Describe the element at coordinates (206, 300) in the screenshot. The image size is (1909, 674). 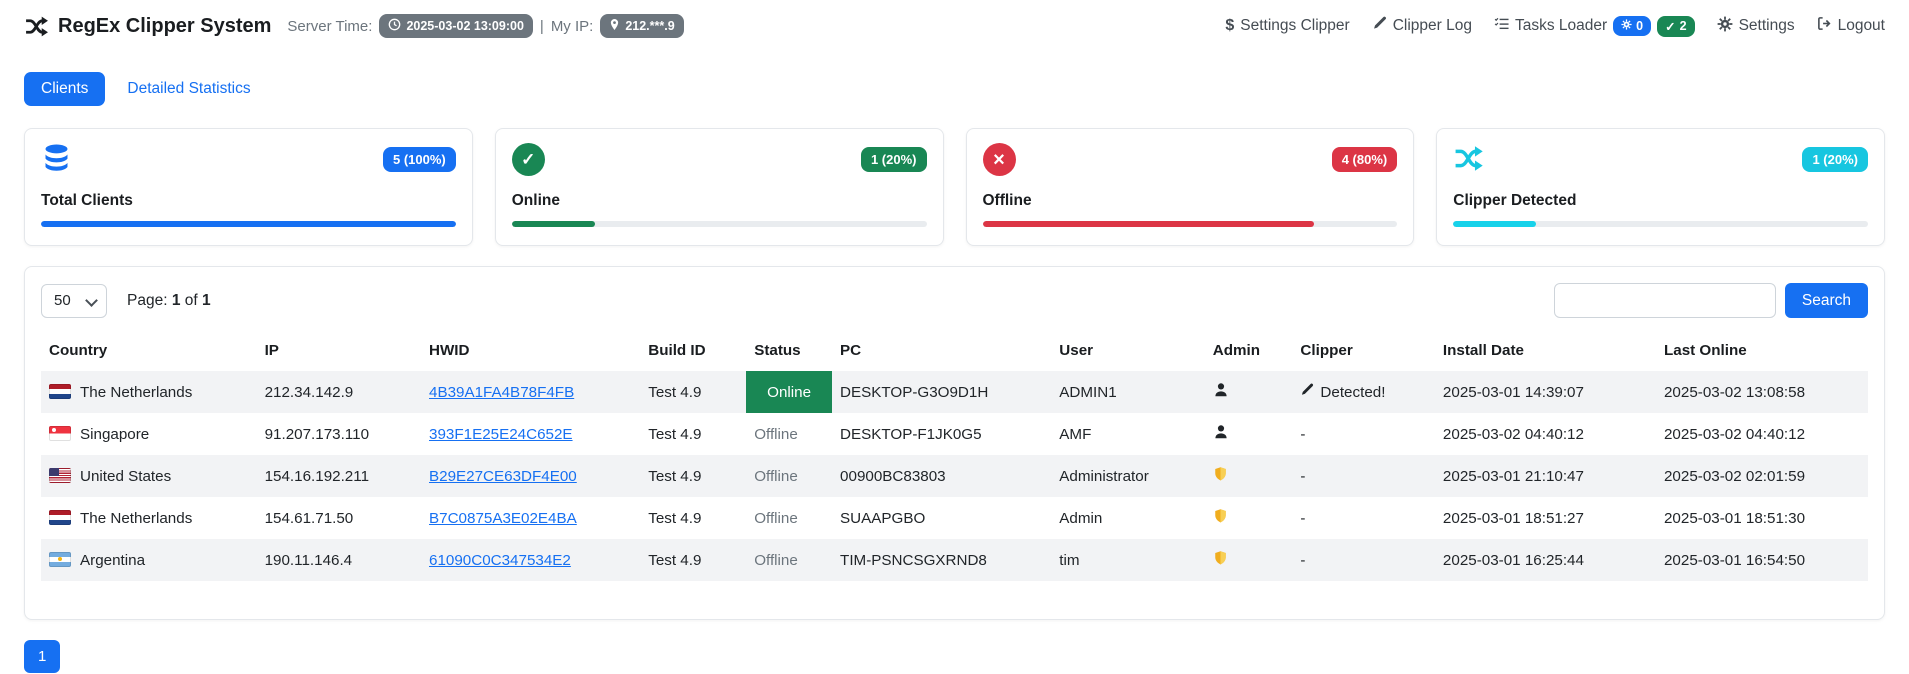
I see `page-total: 1` at that location.